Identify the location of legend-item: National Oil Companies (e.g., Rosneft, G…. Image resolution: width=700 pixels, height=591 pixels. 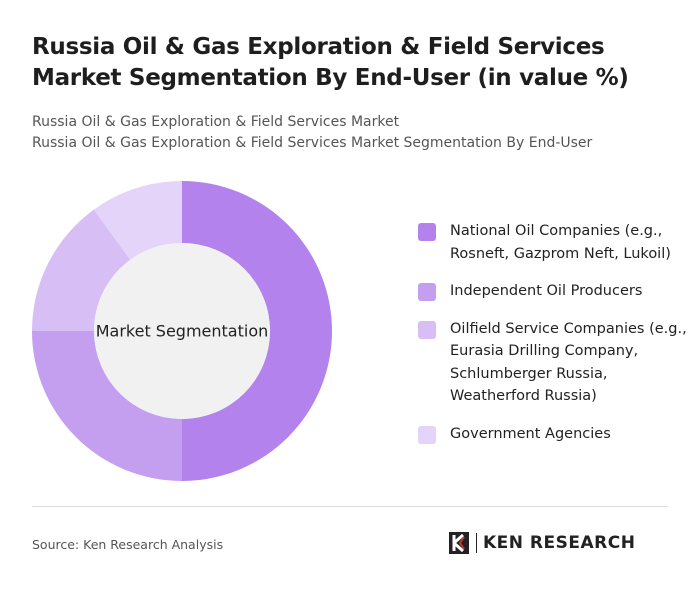
(553, 242).